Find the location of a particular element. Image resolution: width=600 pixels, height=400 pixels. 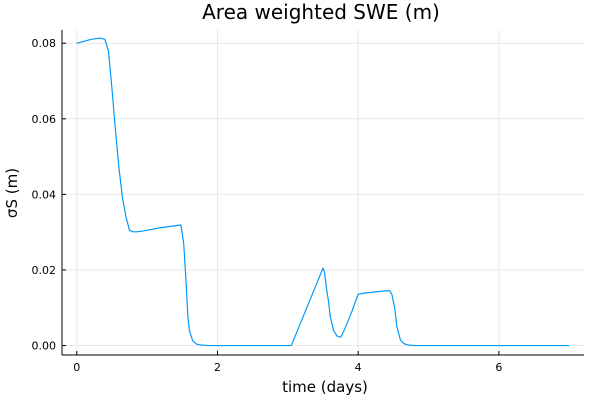

y-tick-label: 0.00 is located at coordinates (44, 346).